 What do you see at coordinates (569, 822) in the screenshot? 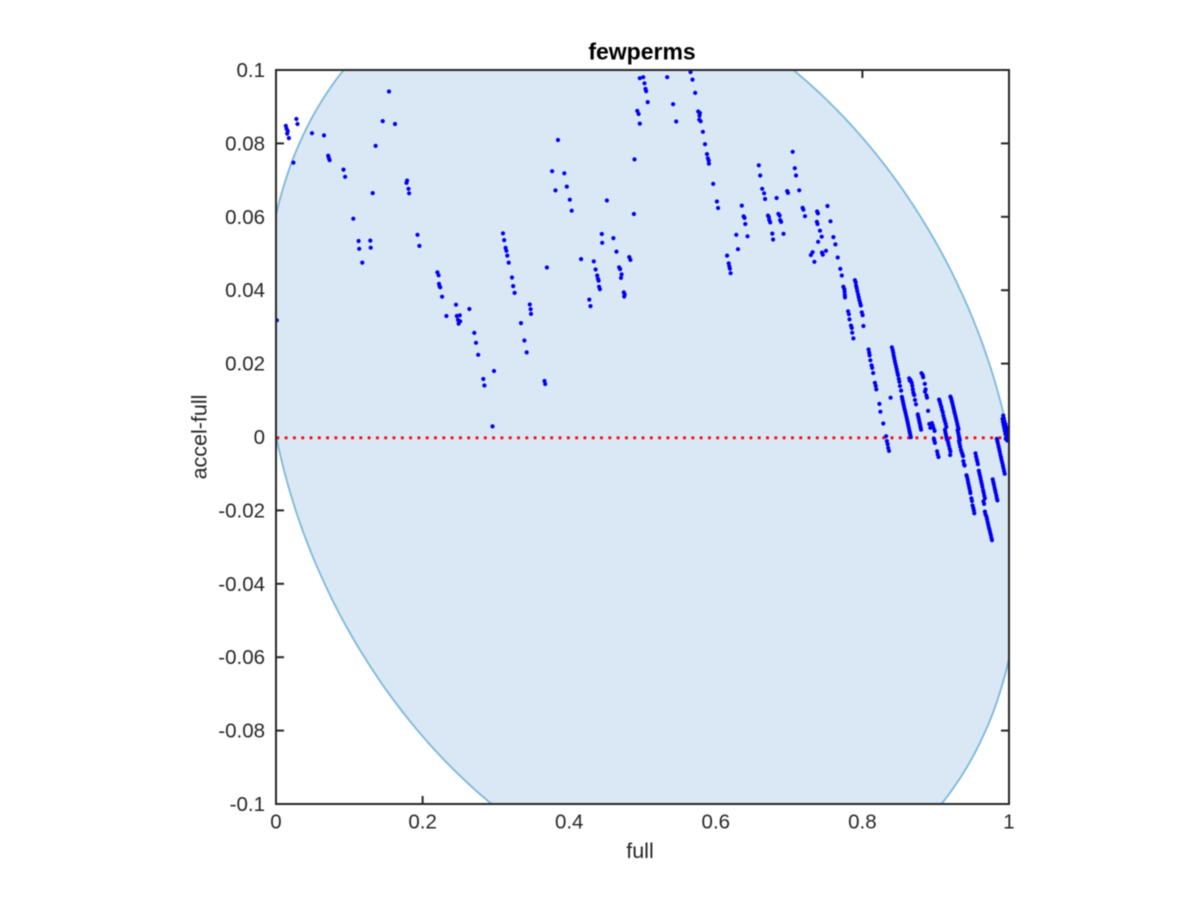
I see `svg-text: 0.4` at bounding box center [569, 822].